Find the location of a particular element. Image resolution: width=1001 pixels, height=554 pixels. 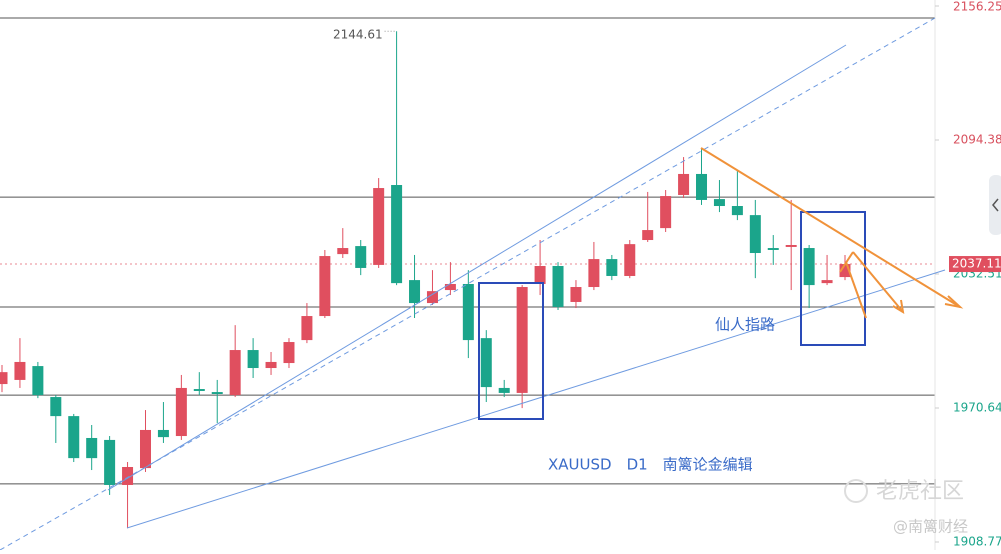

watermark: 老虎社区 is located at coordinates (920, 491).